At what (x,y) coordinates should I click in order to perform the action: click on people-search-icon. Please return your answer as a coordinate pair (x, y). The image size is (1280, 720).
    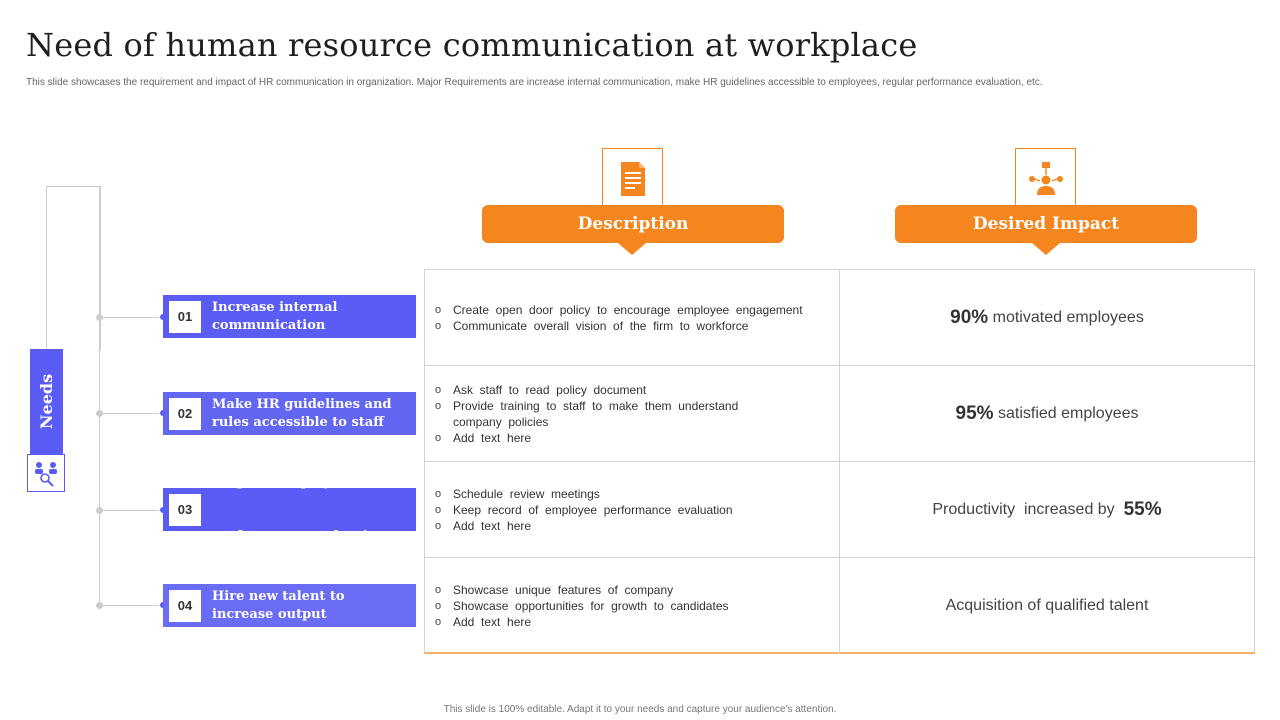
    Looking at the image, I should click on (46, 473).